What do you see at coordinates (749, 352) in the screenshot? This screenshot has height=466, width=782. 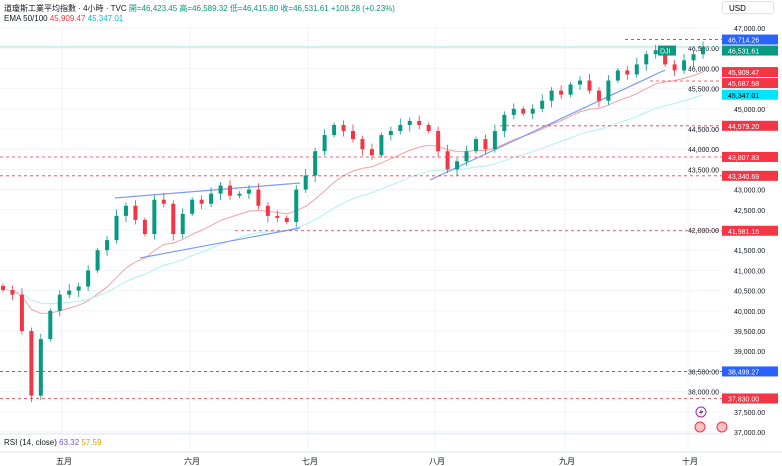 I see `y-tick-label: 39,000.00` at bounding box center [749, 352].